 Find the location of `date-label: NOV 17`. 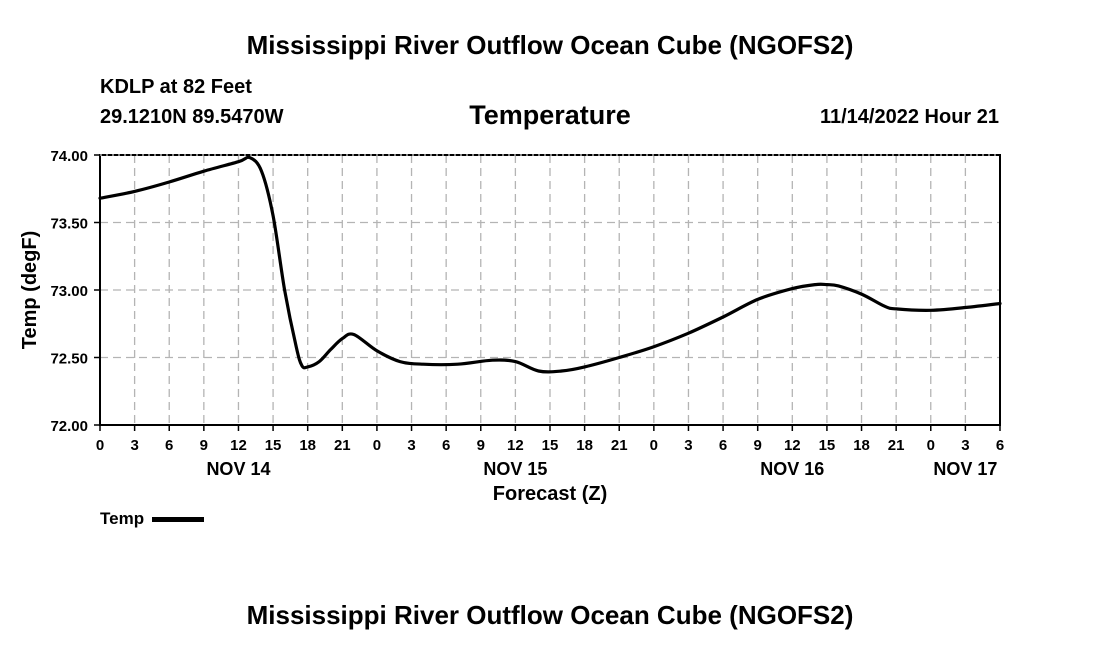

date-label: NOV 17 is located at coordinates (965, 469).